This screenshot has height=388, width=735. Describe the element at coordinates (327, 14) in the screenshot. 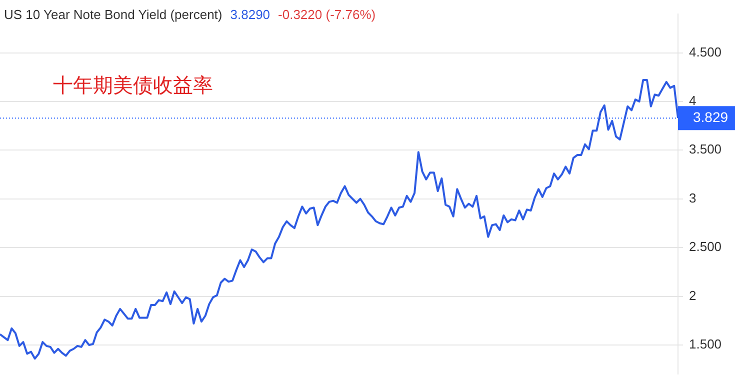

I see `annotation: -0.3220 (-7.76%)` at that location.